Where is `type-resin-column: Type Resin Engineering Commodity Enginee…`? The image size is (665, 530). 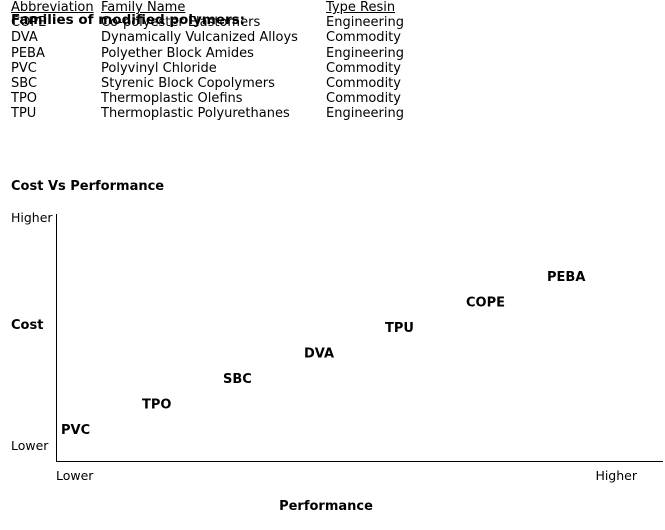 type-resin-column: Type Resin Engineering Commodity Enginee… is located at coordinates (365, 61).